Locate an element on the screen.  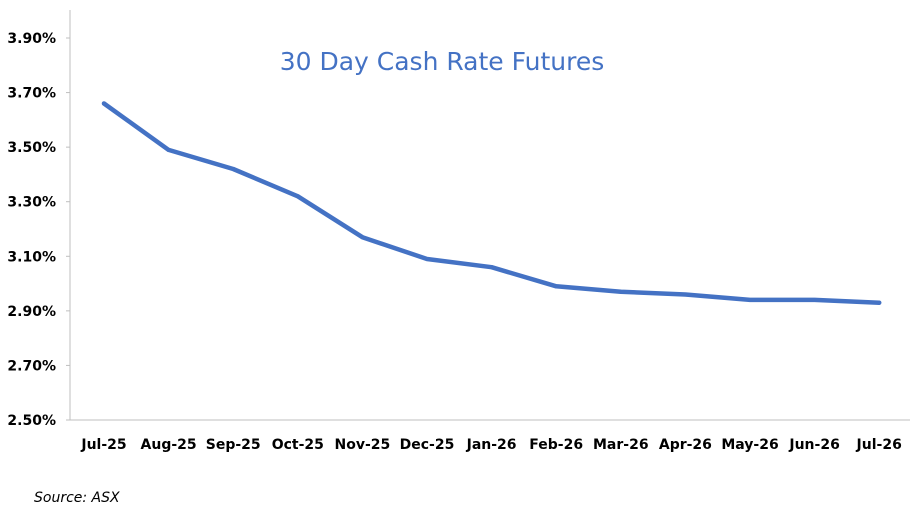
x-tick-label: Dec-25 is located at coordinates (427, 445).